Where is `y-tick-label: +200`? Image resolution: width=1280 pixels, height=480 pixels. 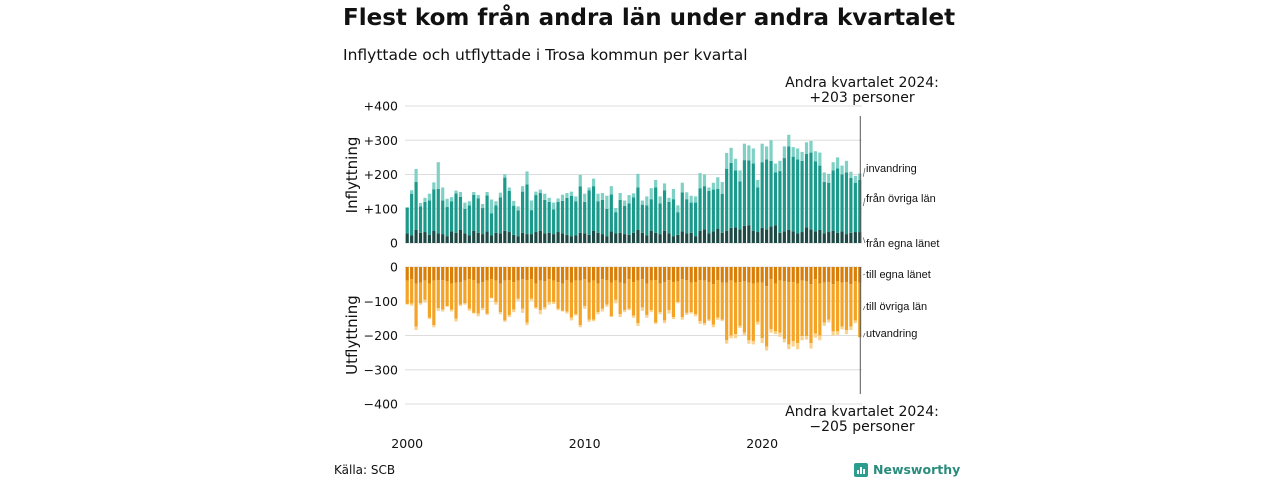
y-tick-label: +200 is located at coordinates (381, 174).